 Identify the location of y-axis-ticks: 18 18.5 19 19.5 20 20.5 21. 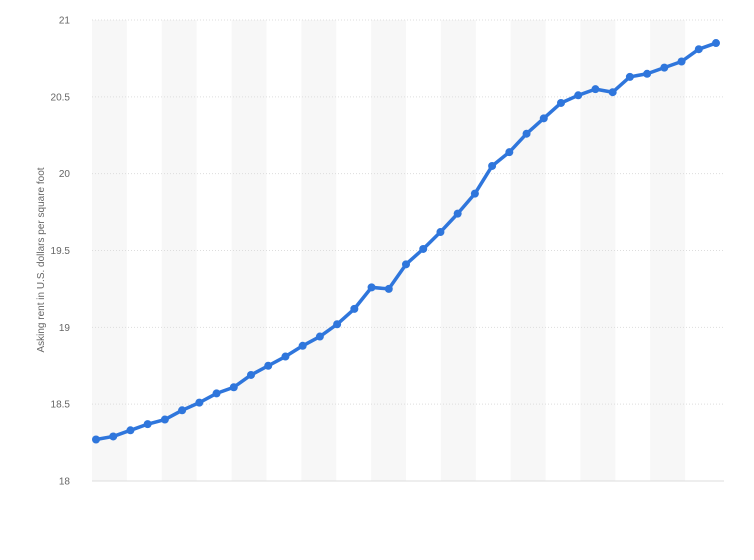
(61, 252).